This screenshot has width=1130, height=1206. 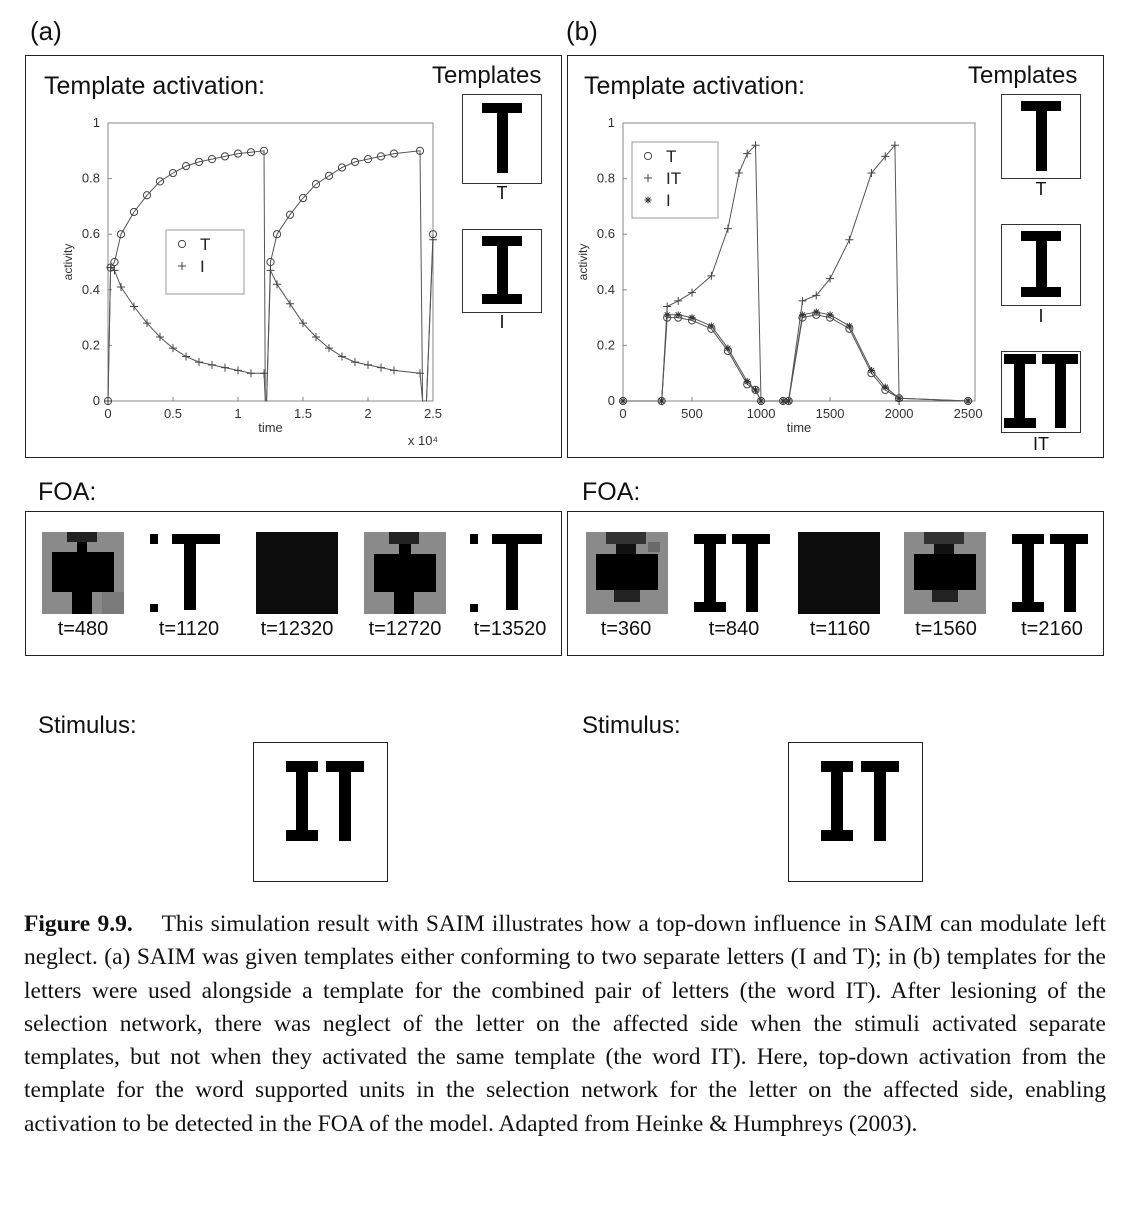 I want to click on panel-b-foa-title: FOA:, so click(x=611, y=492).